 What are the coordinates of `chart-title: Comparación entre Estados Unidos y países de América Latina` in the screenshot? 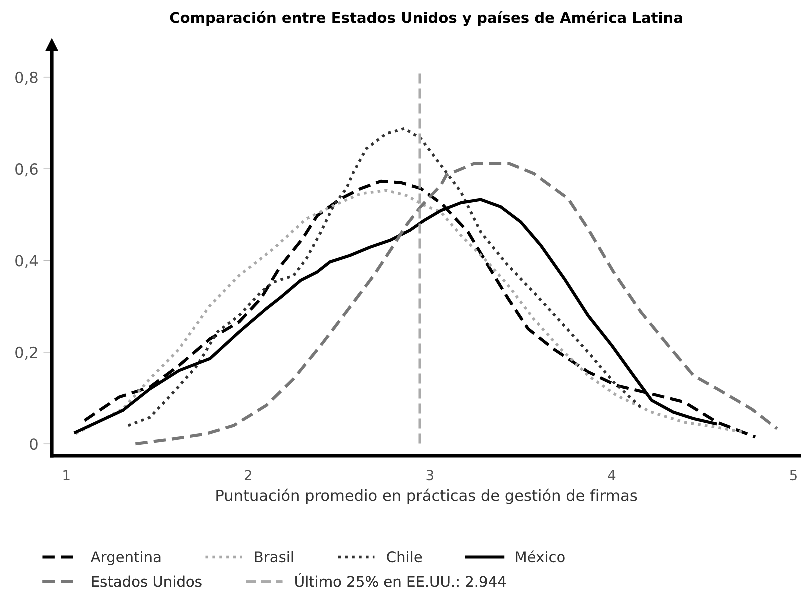 It's located at (426, 18).